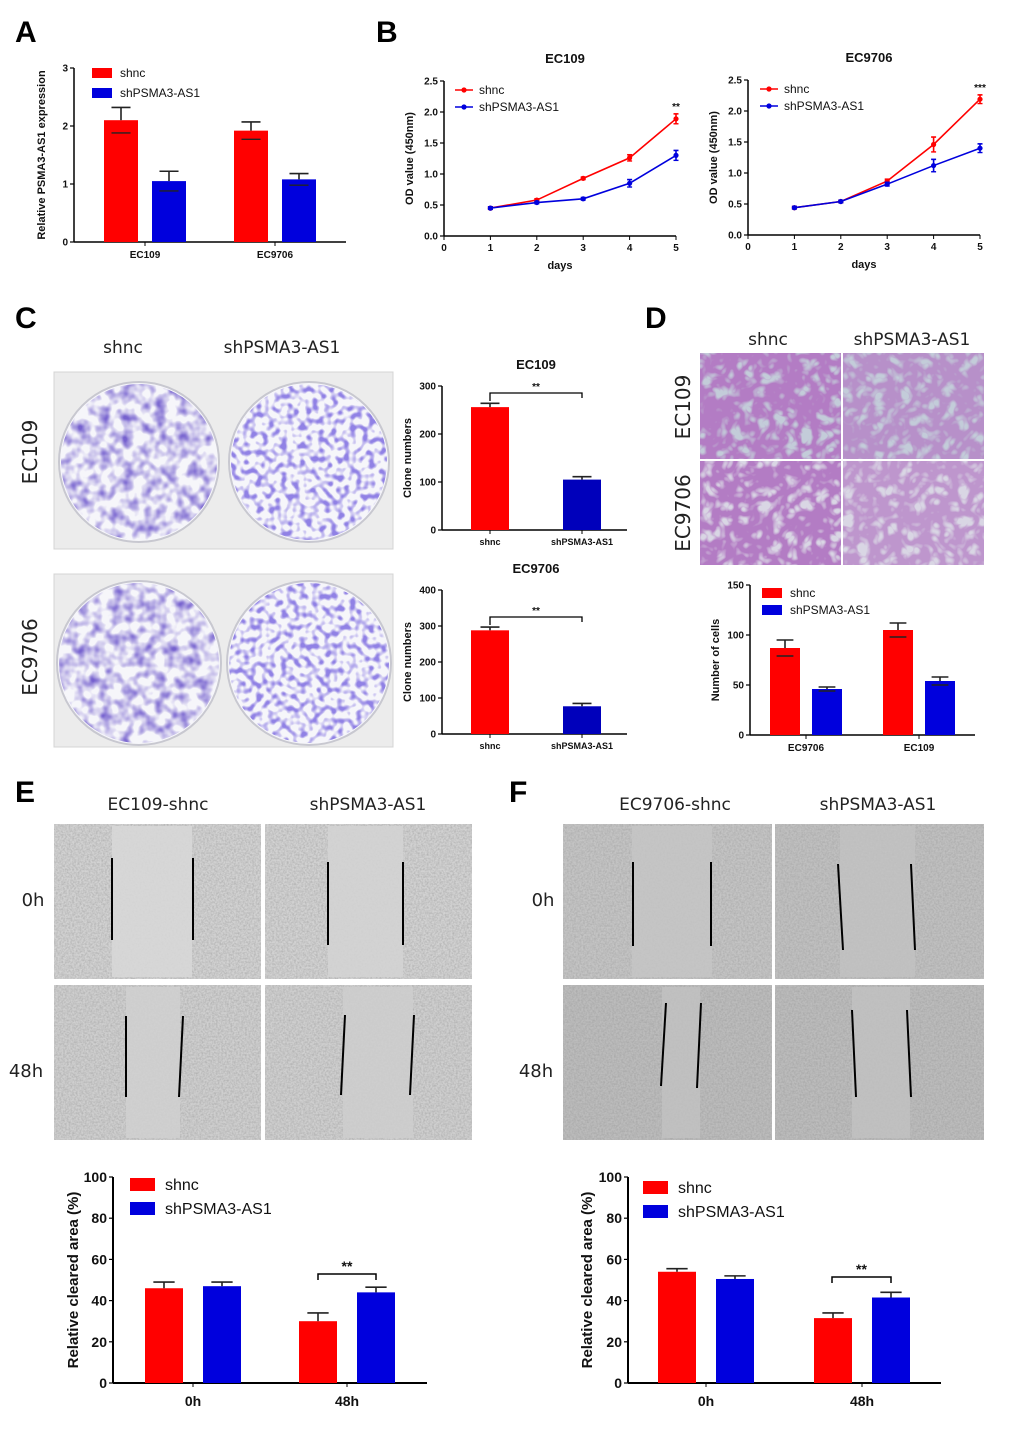  Describe the element at coordinates (773, 982) in the screenshot. I see `wound-images-f` at that location.